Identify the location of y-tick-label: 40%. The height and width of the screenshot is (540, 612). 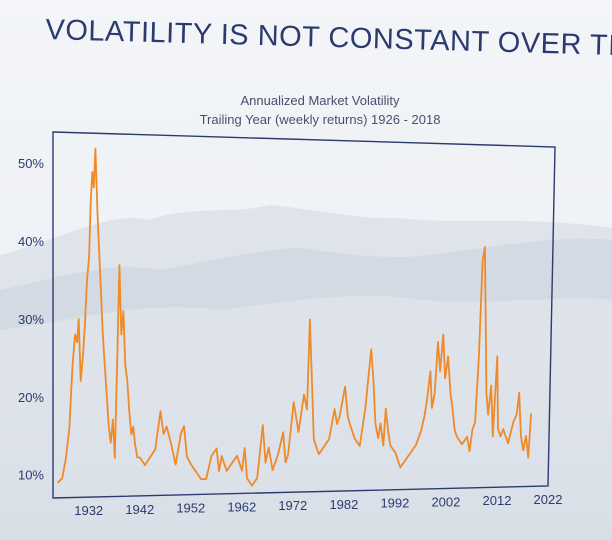
(31, 241).